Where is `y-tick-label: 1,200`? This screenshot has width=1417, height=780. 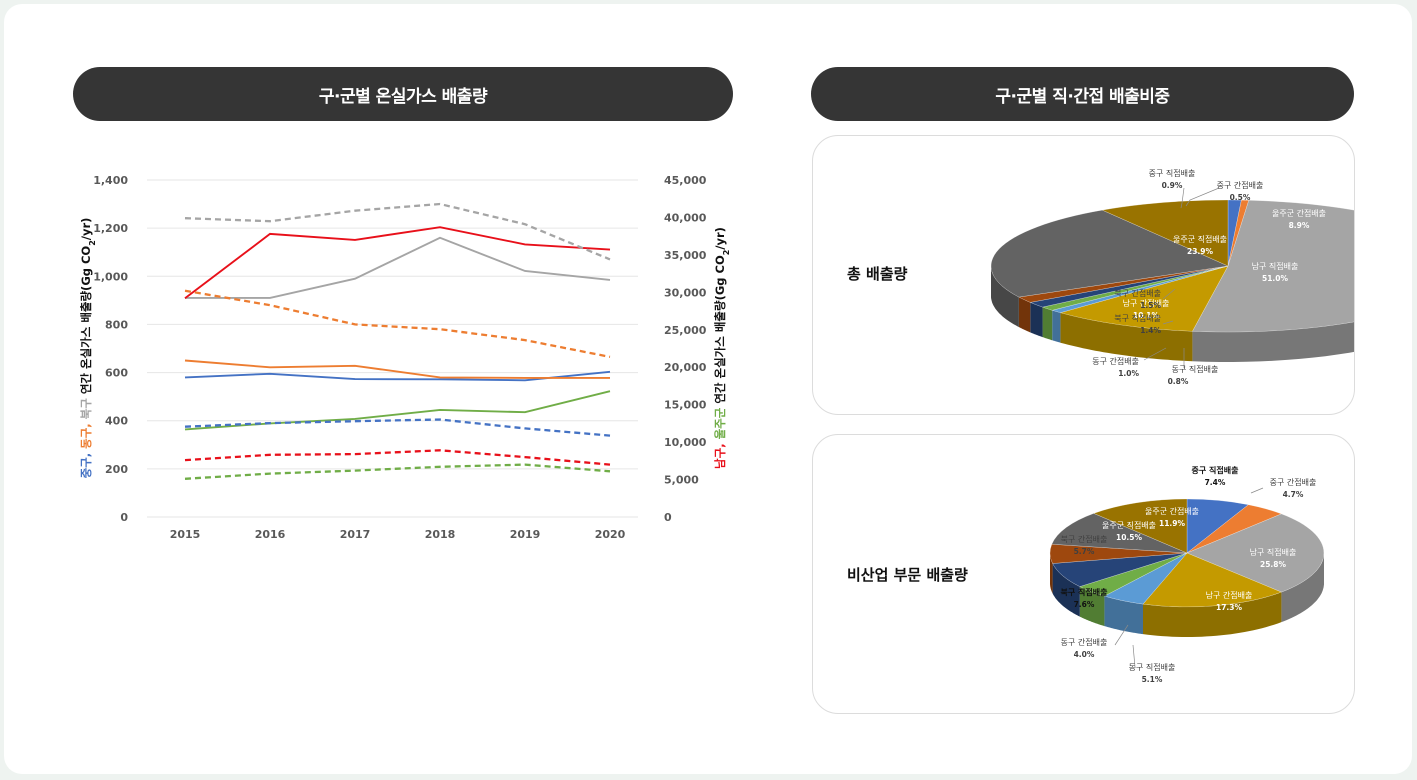
y-tick-label: 1,200 is located at coordinates (110, 228).